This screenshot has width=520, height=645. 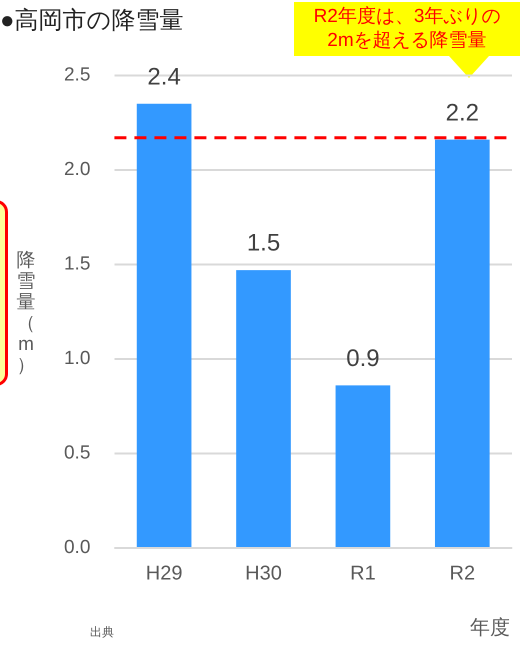 What do you see at coordinates (77, 359) in the screenshot?
I see `y-tick-label: 1.0` at bounding box center [77, 359].